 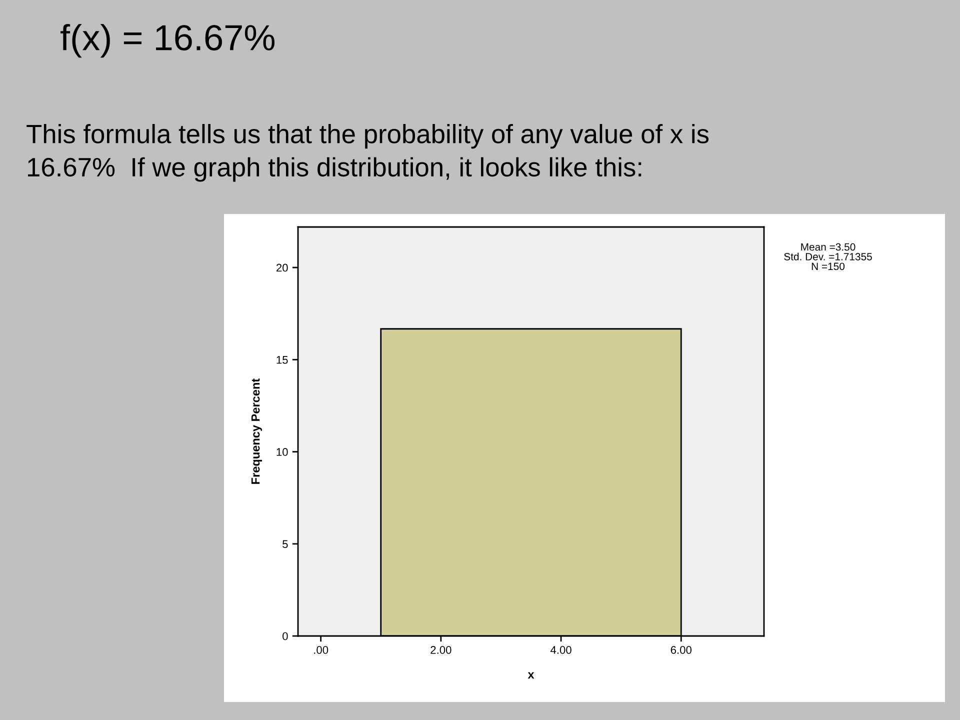 What do you see at coordinates (561, 650) in the screenshot?
I see `x-tick-label: 4.00` at bounding box center [561, 650].